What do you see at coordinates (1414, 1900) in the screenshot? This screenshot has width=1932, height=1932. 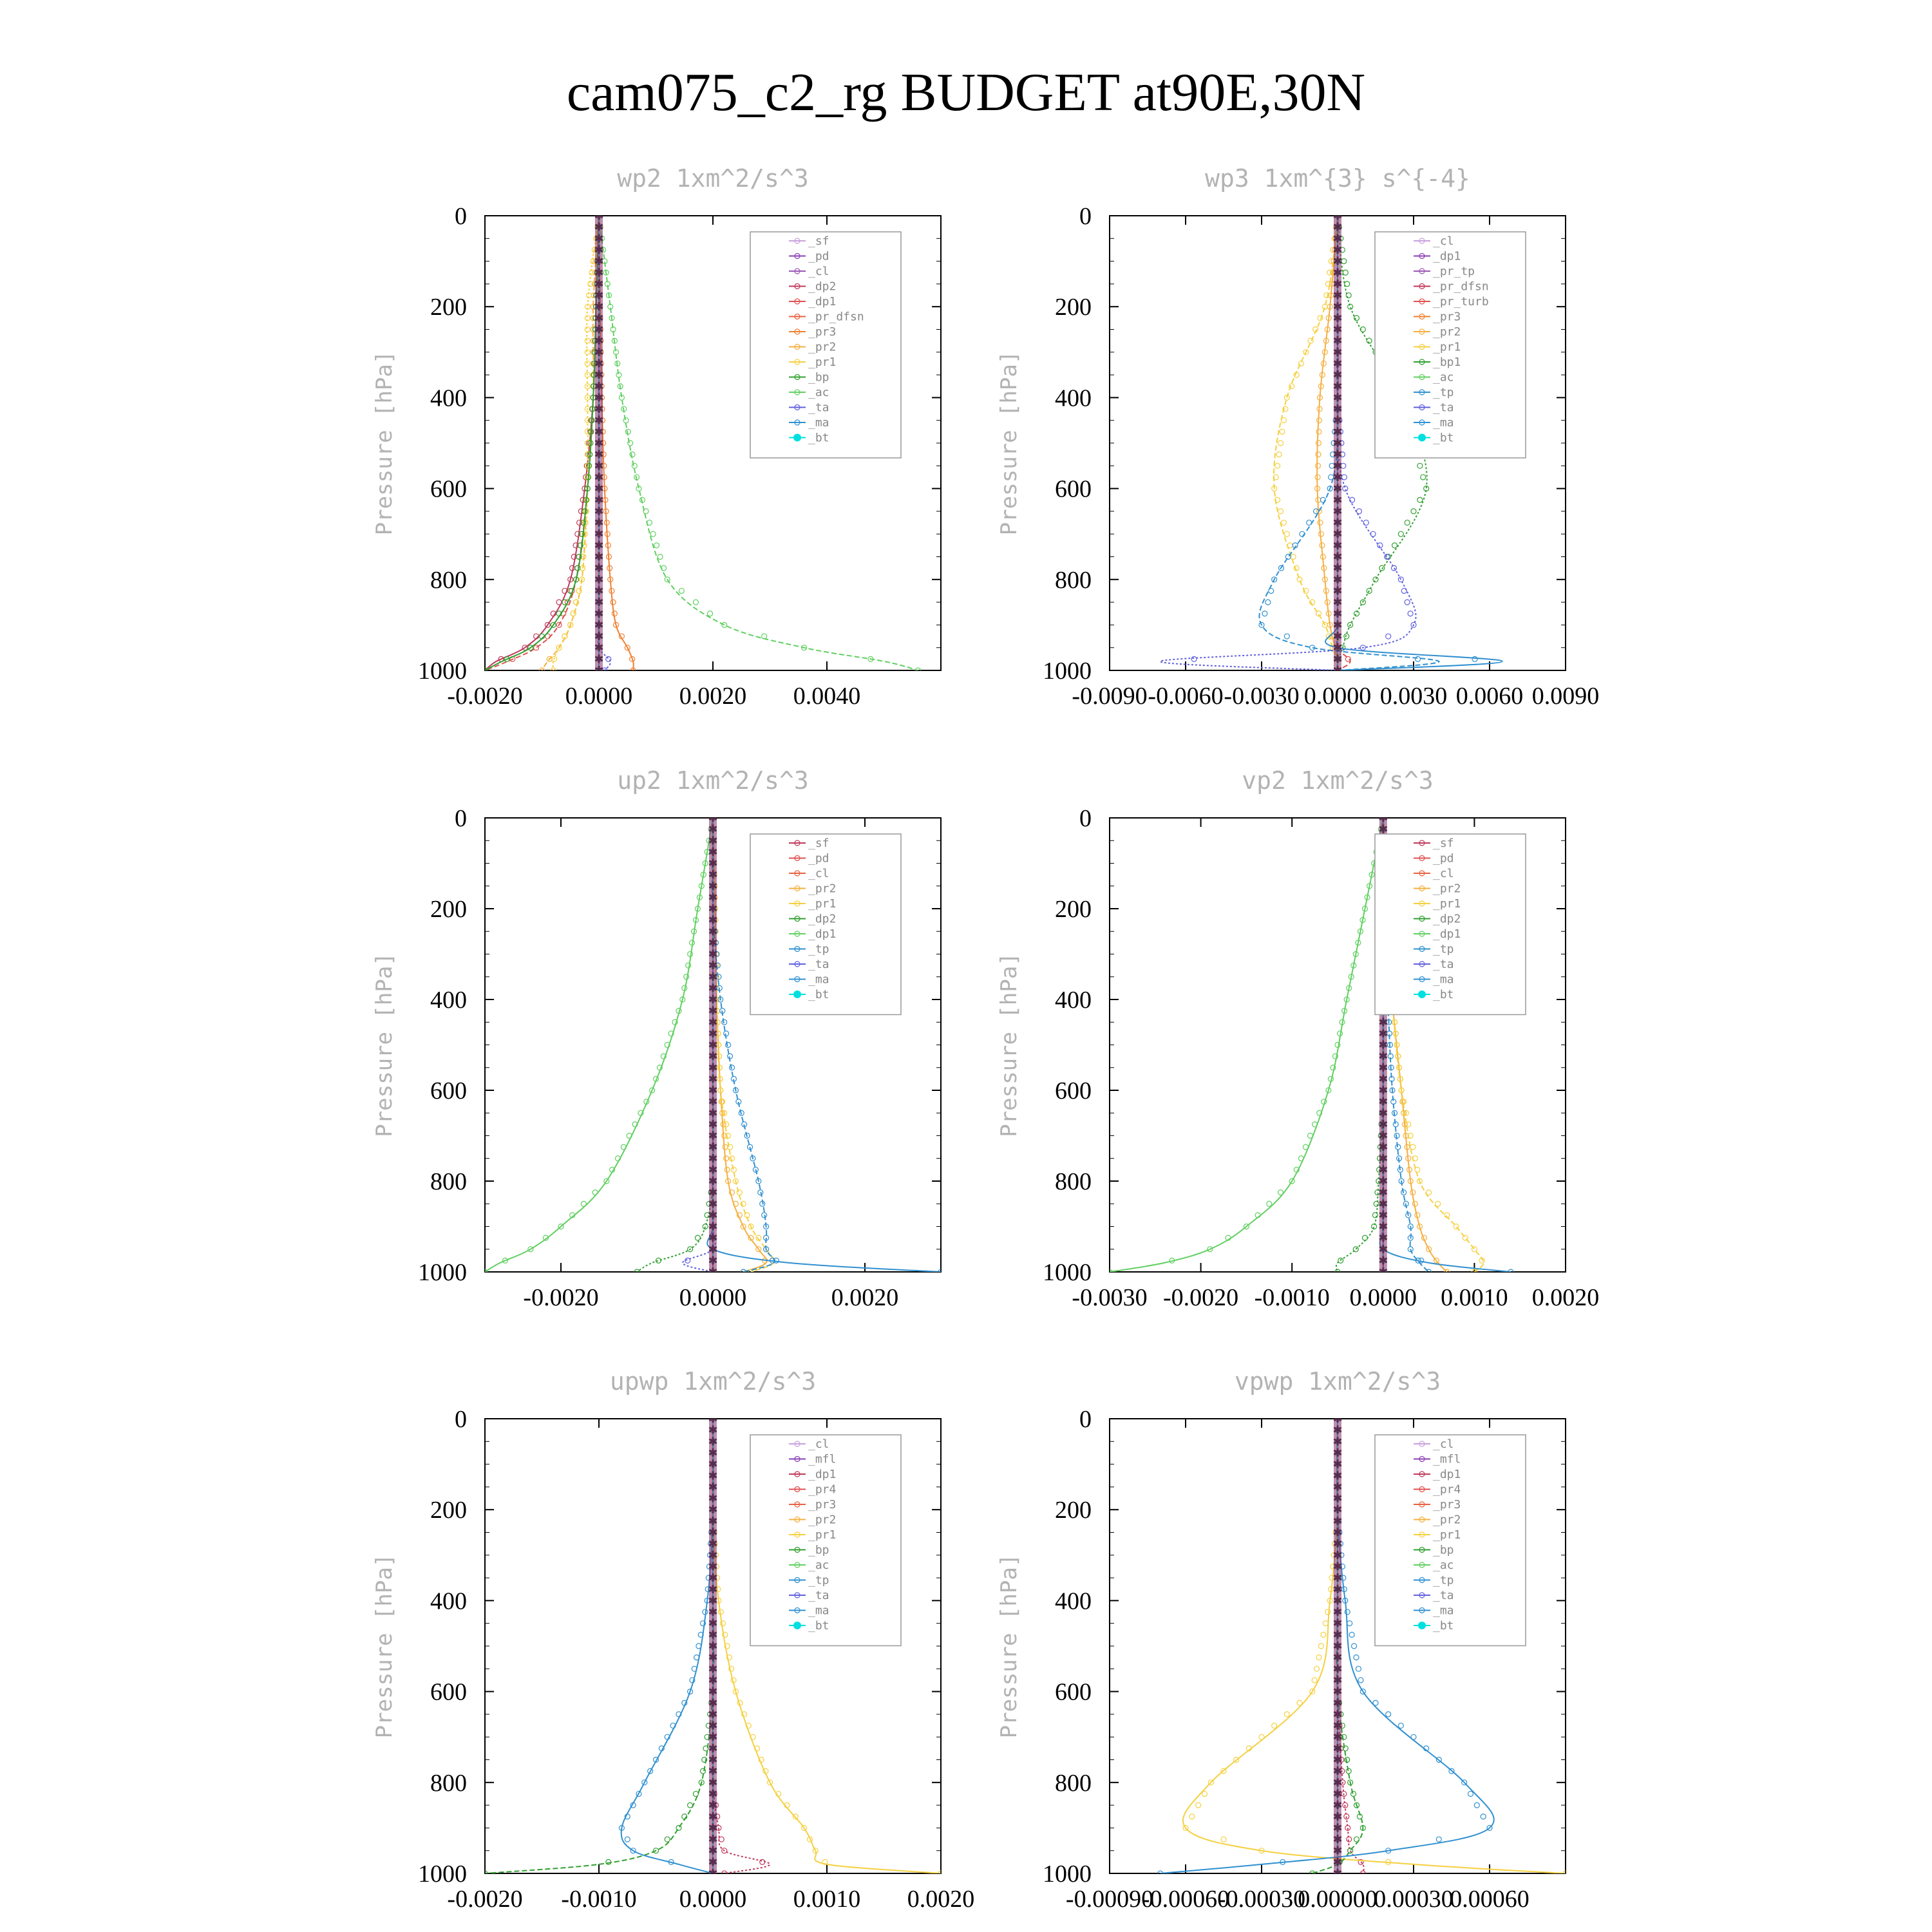 I see `x-tick-label: 0.00030` at bounding box center [1414, 1900].